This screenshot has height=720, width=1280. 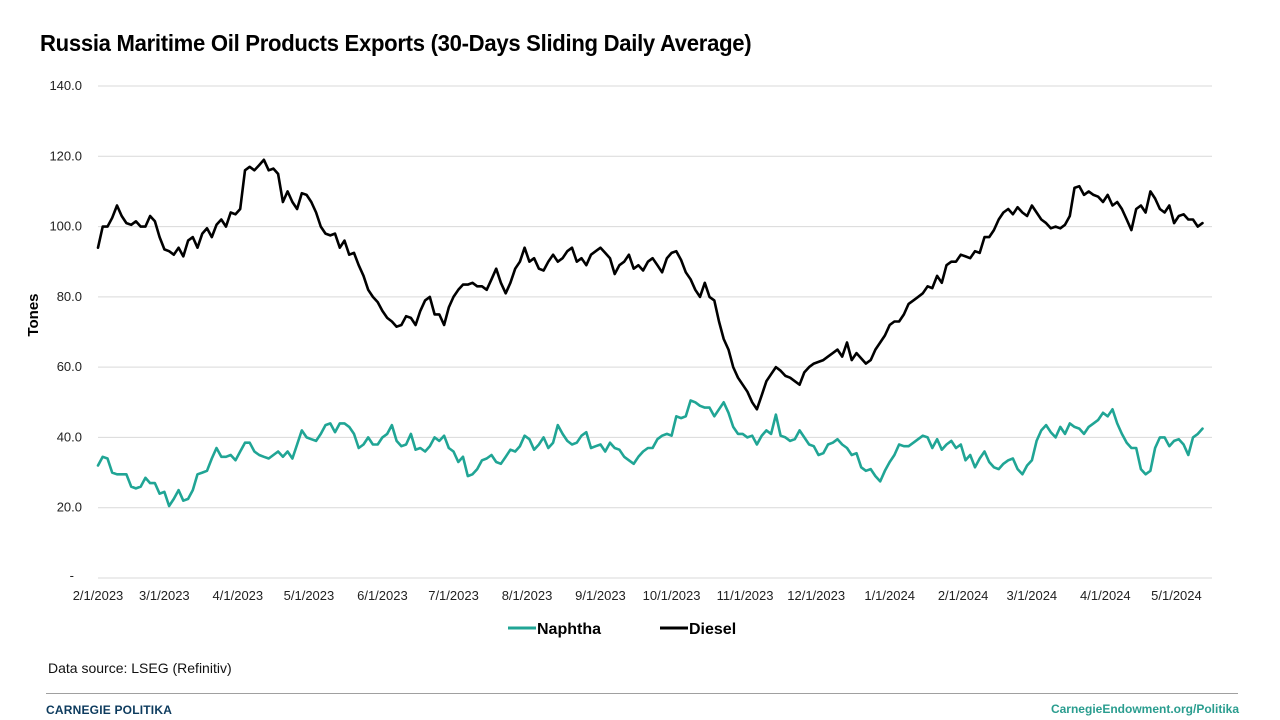 I want to click on y-tick-label: 120.0, so click(x=65, y=155).